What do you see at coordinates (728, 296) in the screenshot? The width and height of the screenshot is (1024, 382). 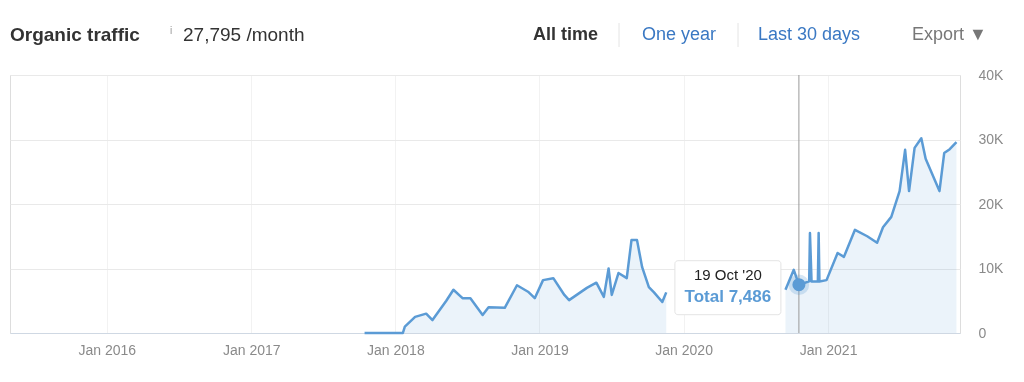 I see `annotation: Total 7,486` at bounding box center [728, 296].